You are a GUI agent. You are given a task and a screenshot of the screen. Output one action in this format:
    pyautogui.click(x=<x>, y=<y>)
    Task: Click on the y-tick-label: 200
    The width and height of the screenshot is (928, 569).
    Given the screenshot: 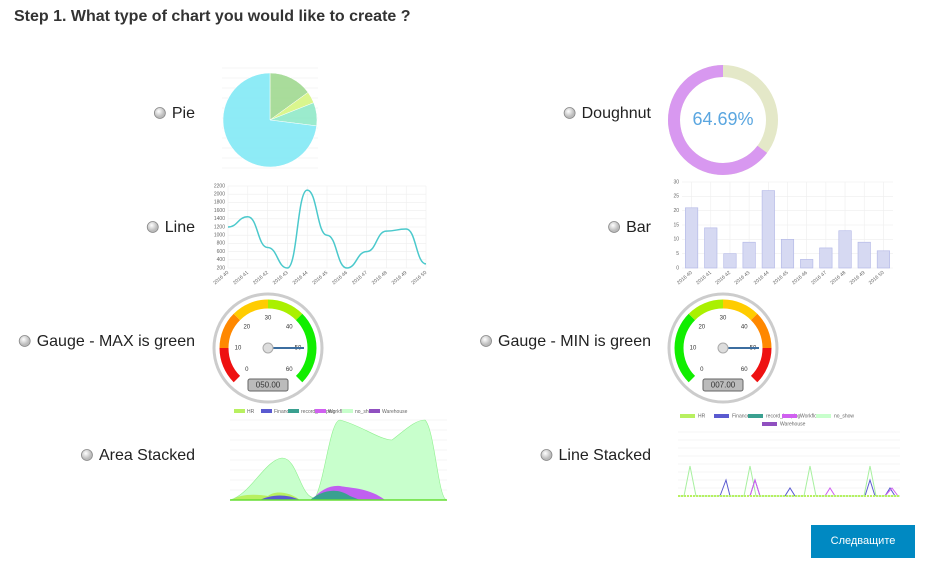 What is the action you would take?
    pyautogui.click(x=221, y=268)
    